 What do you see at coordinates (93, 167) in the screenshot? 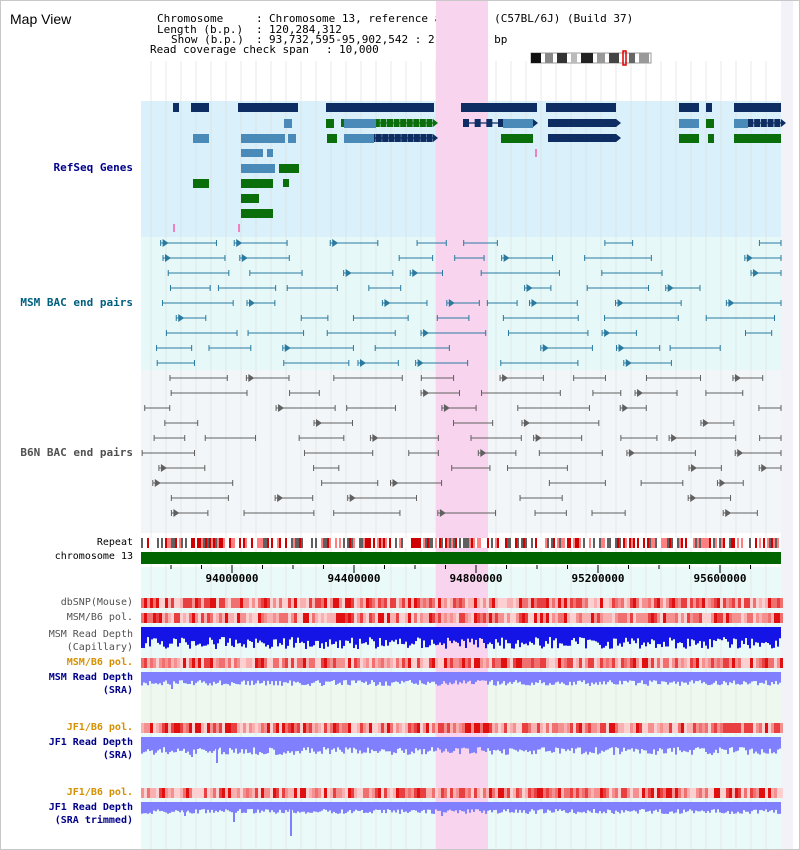
I see `track-label-refseq: RefSeq Genes` at bounding box center [93, 167].